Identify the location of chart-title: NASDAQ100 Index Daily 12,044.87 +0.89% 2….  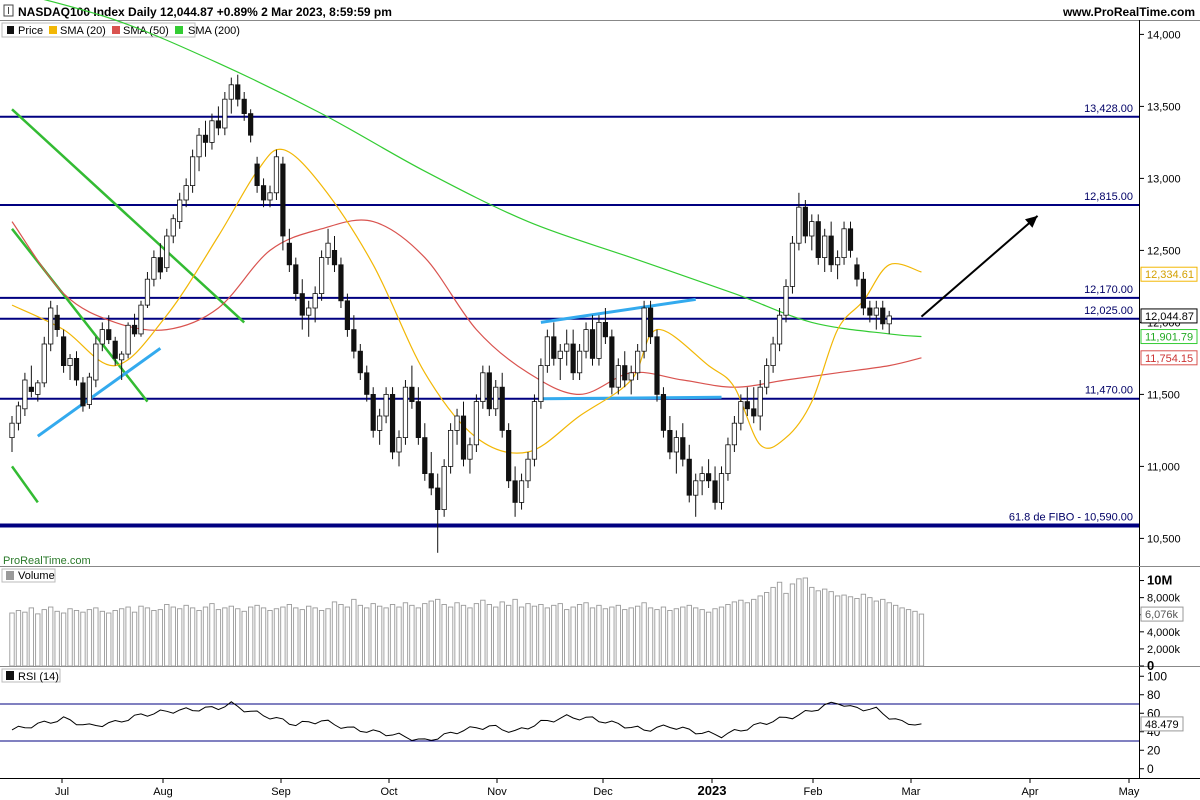
(205, 12).